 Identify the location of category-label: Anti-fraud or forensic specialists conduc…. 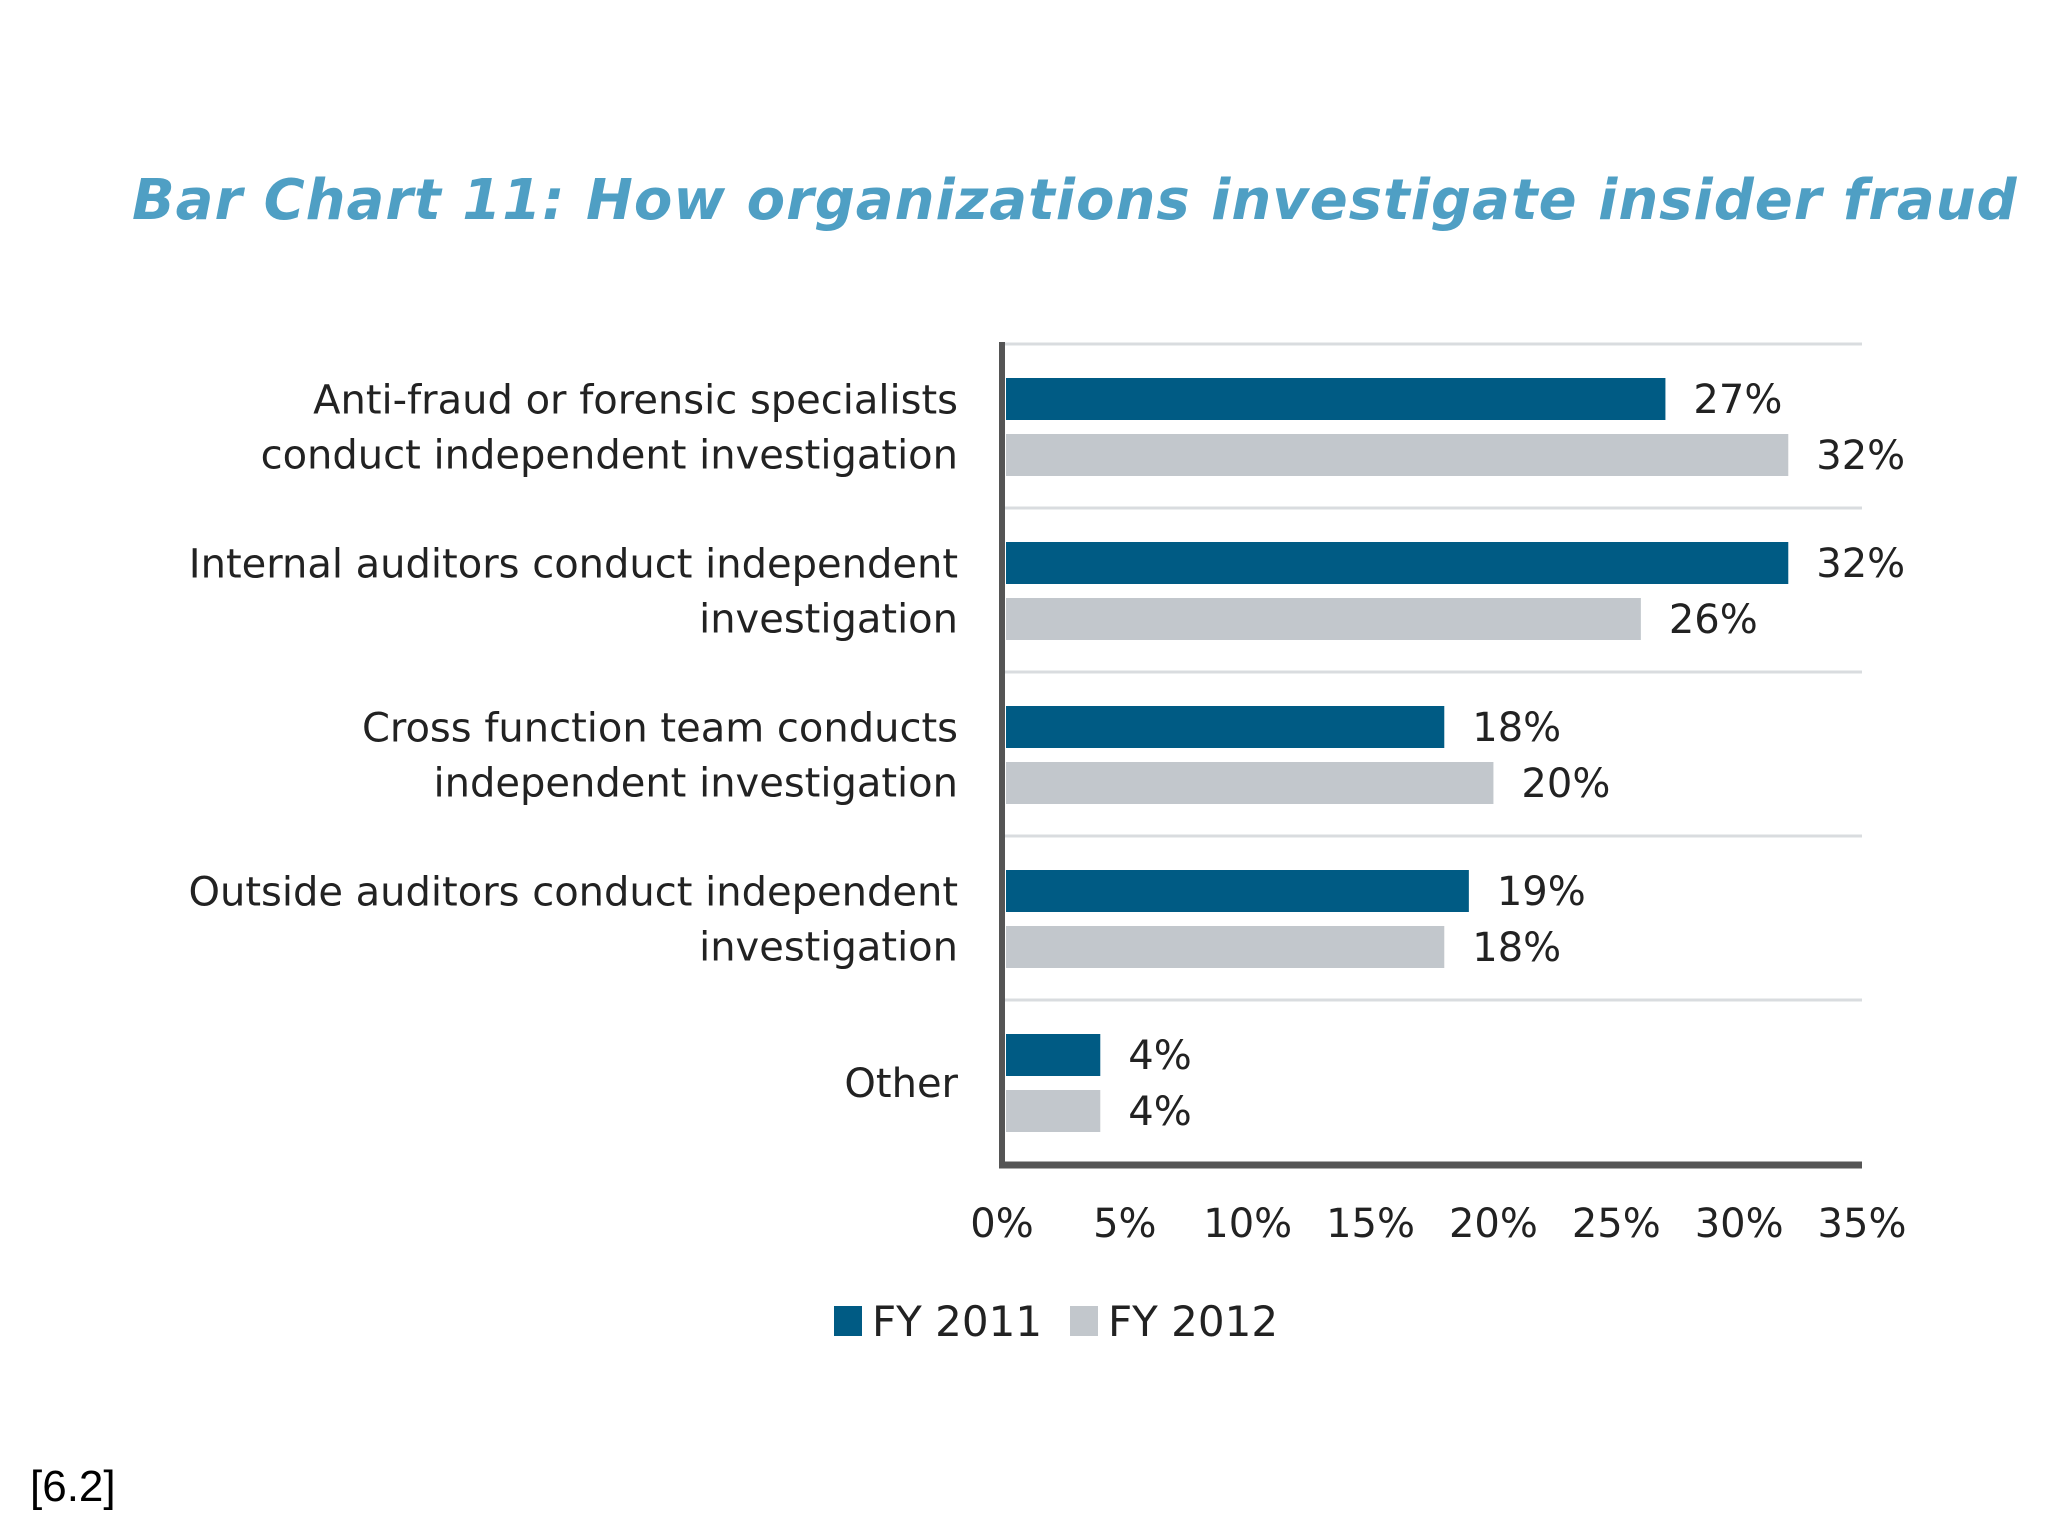
(609, 428).